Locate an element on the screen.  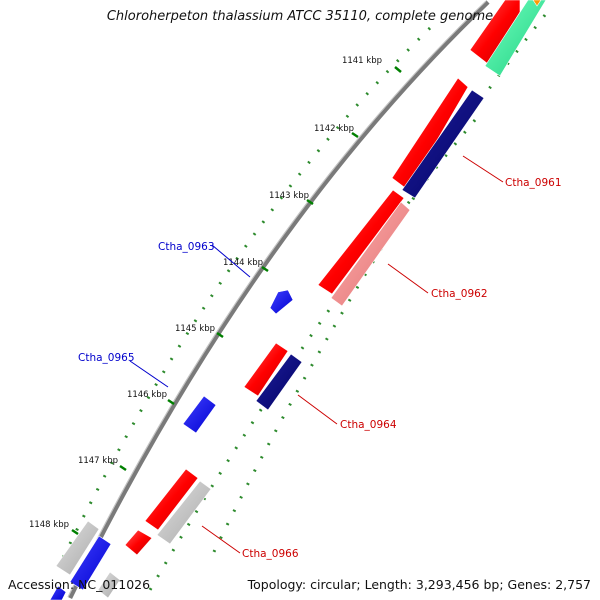
gene-label-ctha-0964: Ctha_0964 is located at coordinates (368, 425).